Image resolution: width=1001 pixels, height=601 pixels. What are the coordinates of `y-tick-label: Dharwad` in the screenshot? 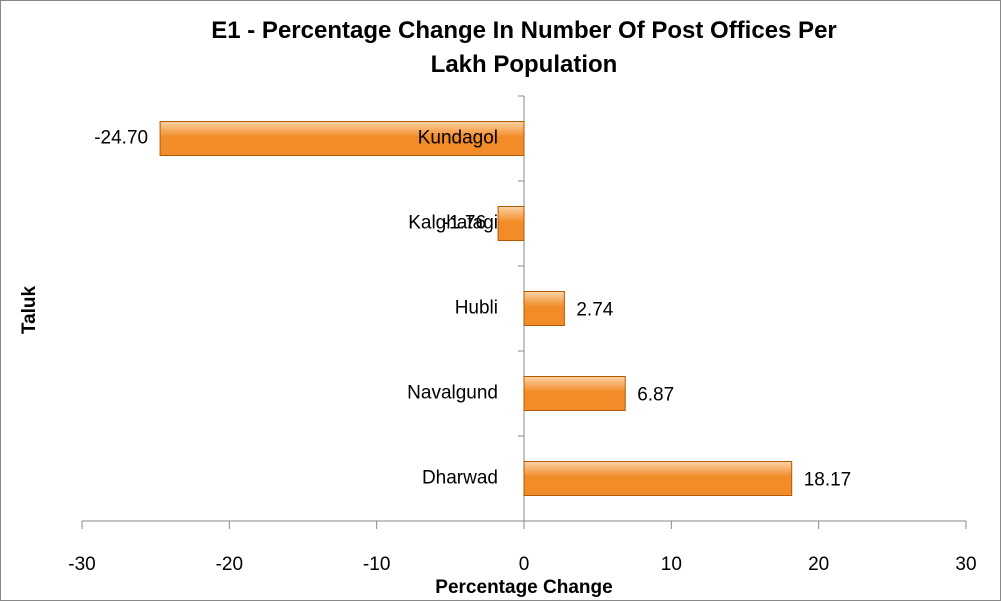 It's located at (460, 478).